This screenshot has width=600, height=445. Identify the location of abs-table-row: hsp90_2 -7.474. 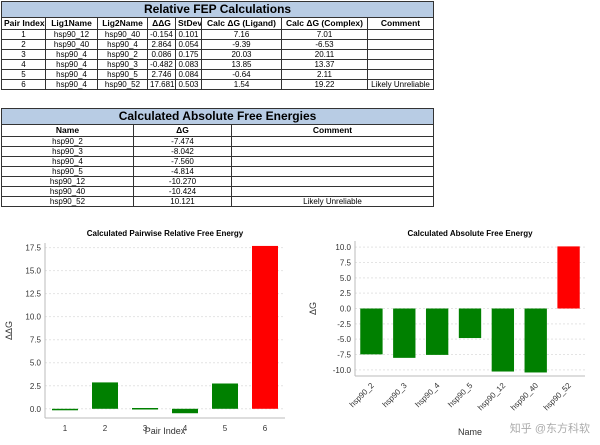
(218, 141).